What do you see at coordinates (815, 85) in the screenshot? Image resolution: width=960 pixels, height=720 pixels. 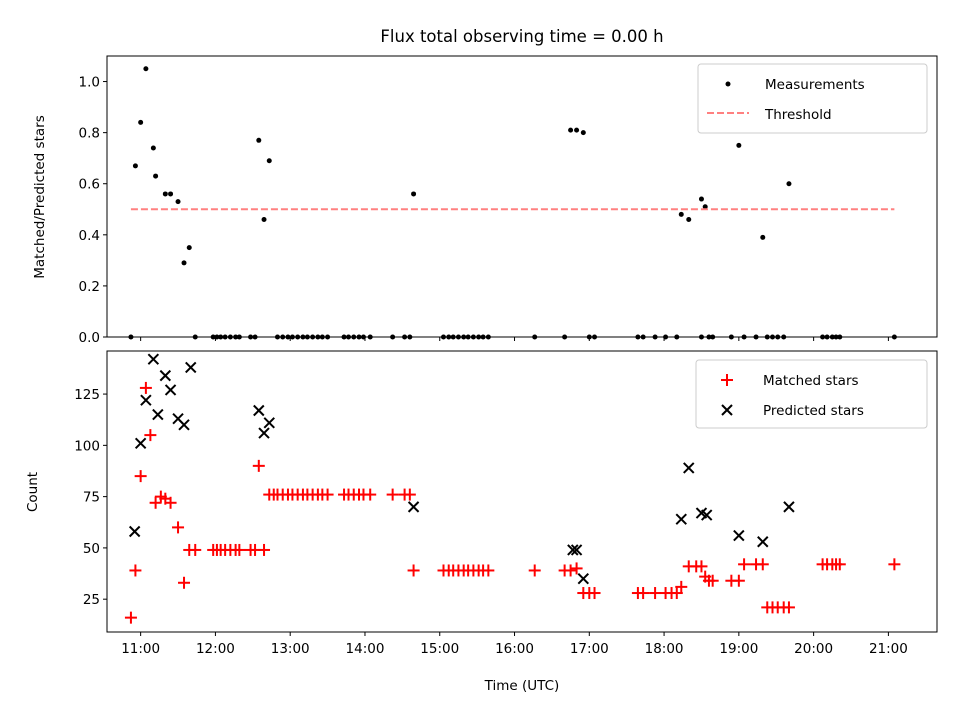 I see `legend-measurements-label: Measurements` at bounding box center [815, 85].